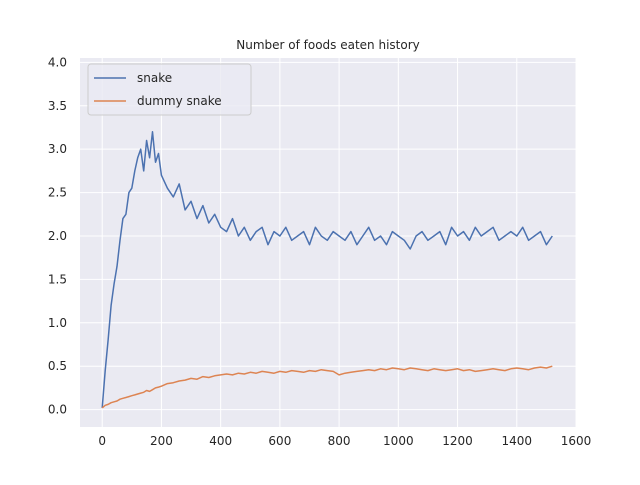 The width and height of the screenshot is (640, 485). Describe the element at coordinates (339, 441) in the screenshot. I see `x-tick-label: 800` at that location.